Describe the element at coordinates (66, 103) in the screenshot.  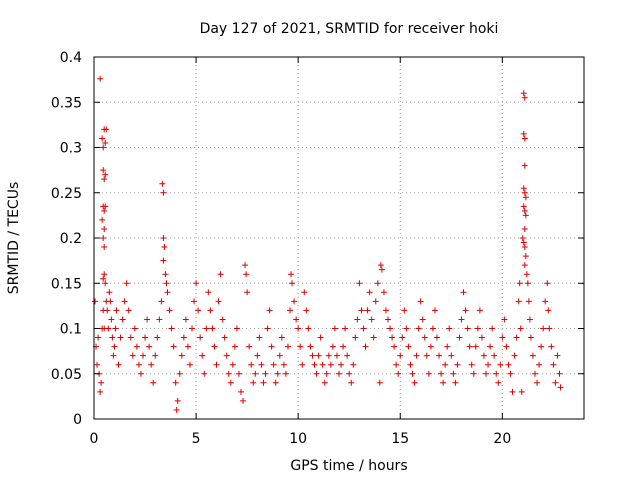
I see `y-tick-label: 0.35` at that location.